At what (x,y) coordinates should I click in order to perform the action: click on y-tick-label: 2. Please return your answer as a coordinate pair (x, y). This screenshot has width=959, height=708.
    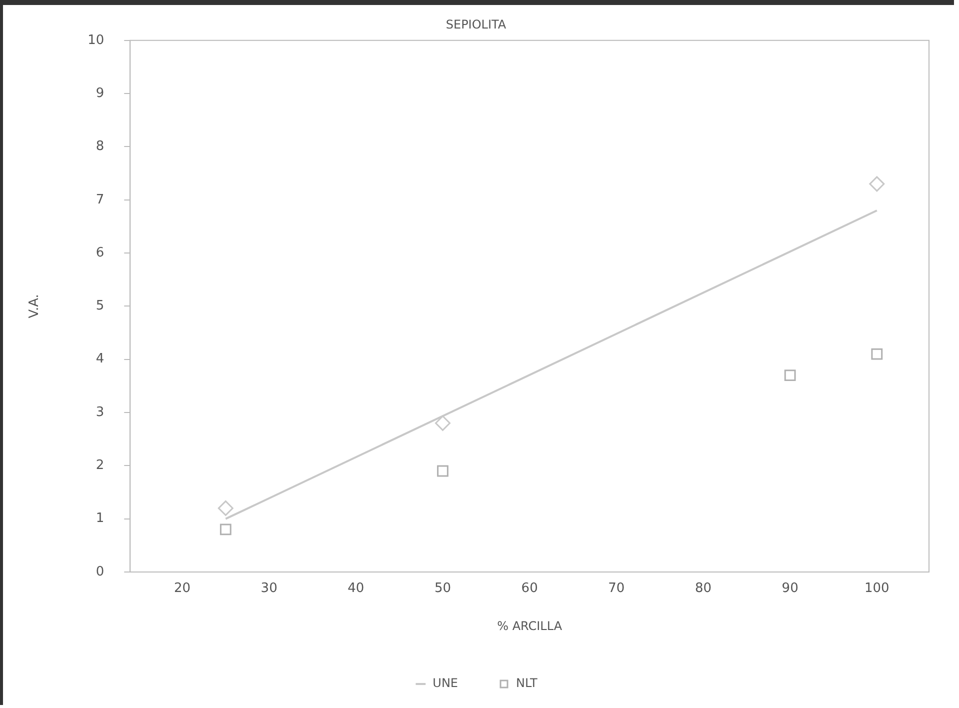
    Looking at the image, I should click on (100, 466).